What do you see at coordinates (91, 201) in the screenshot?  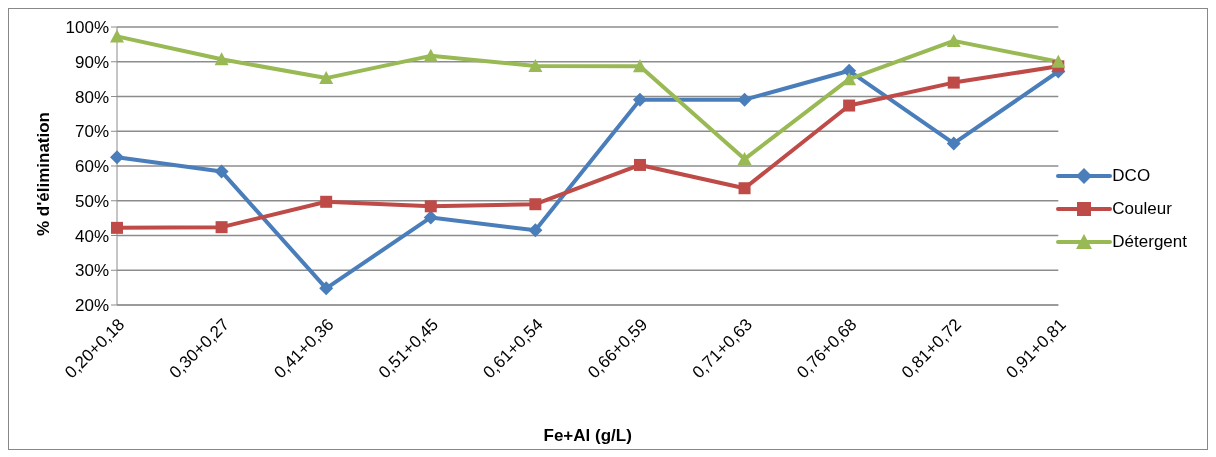 I see `y-tick-label: 50%` at bounding box center [91, 201].